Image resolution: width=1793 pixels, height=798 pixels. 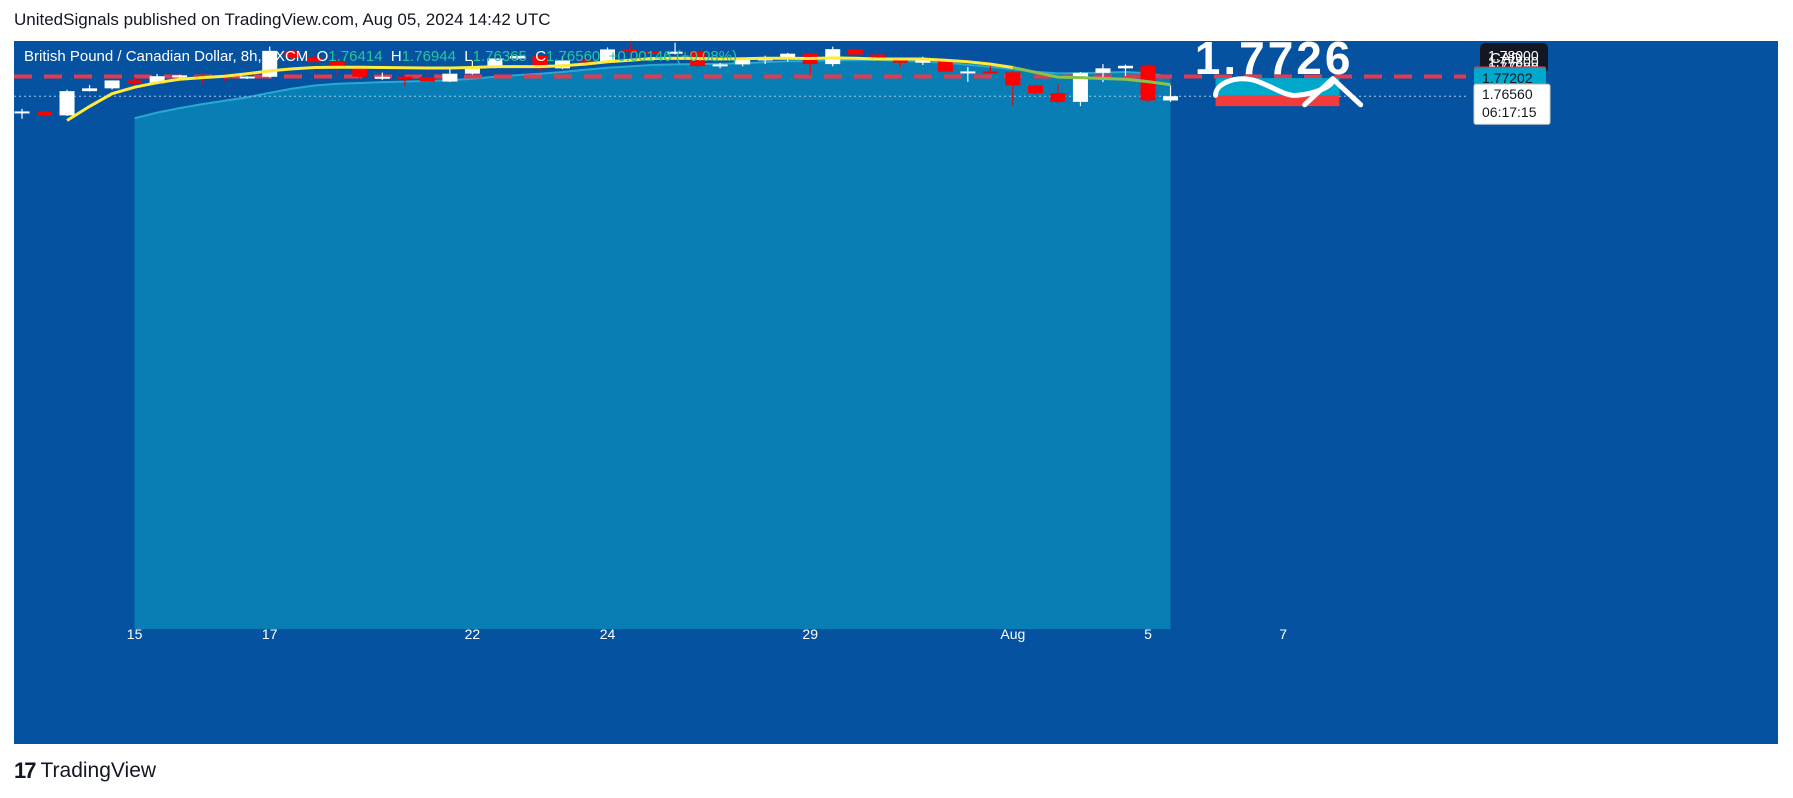 What do you see at coordinates (1333, 92) in the screenshot?
I see `projection-arrow-icon` at bounding box center [1333, 92].